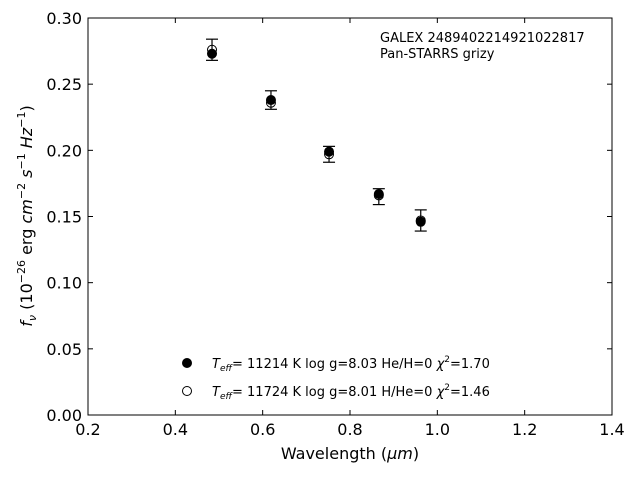 This screenshot has height=480, width=640. What do you see at coordinates (64, 217) in the screenshot?
I see `y-tick-label: 0.15` at bounding box center [64, 217].